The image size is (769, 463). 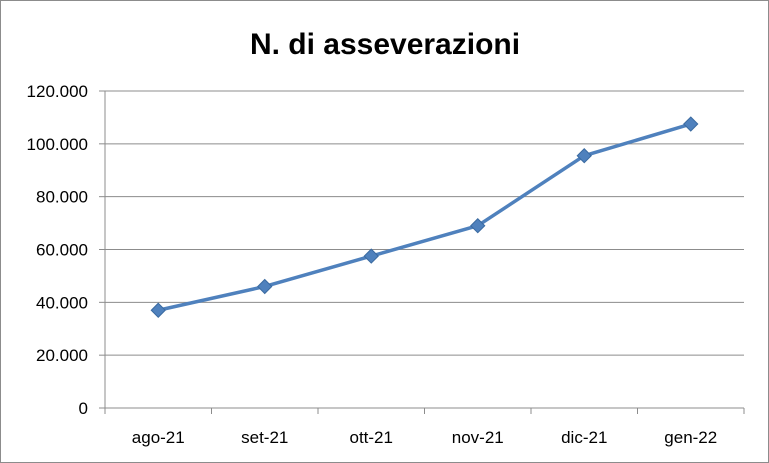 I want to click on y-tick-label: 20.000, so click(x=62, y=355).